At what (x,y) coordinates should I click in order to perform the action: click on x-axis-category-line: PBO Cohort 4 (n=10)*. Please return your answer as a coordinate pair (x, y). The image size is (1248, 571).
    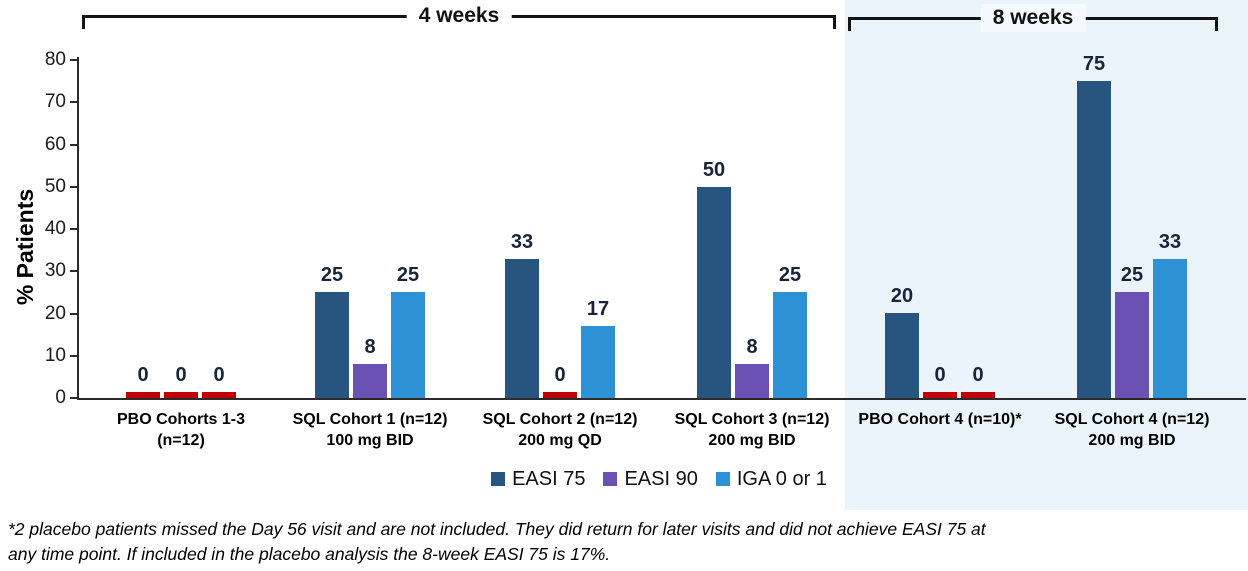
    Looking at the image, I should click on (940, 419).